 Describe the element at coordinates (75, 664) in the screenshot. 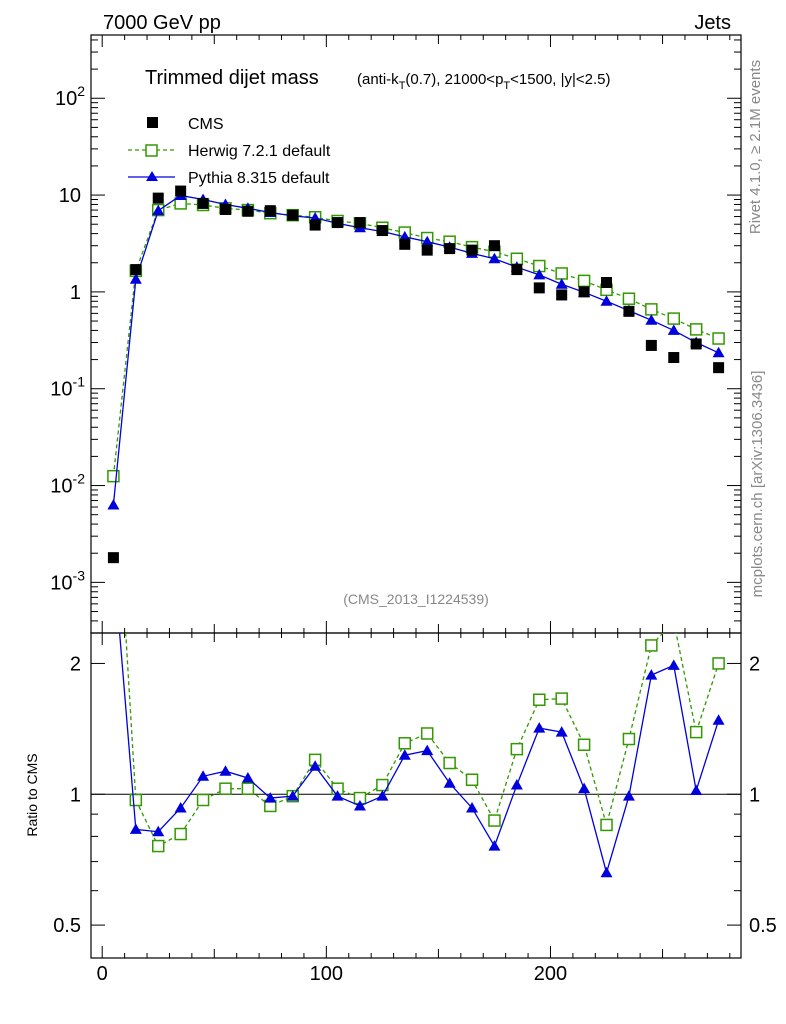

I see `y-tick-label-ratio-left: 2` at that location.